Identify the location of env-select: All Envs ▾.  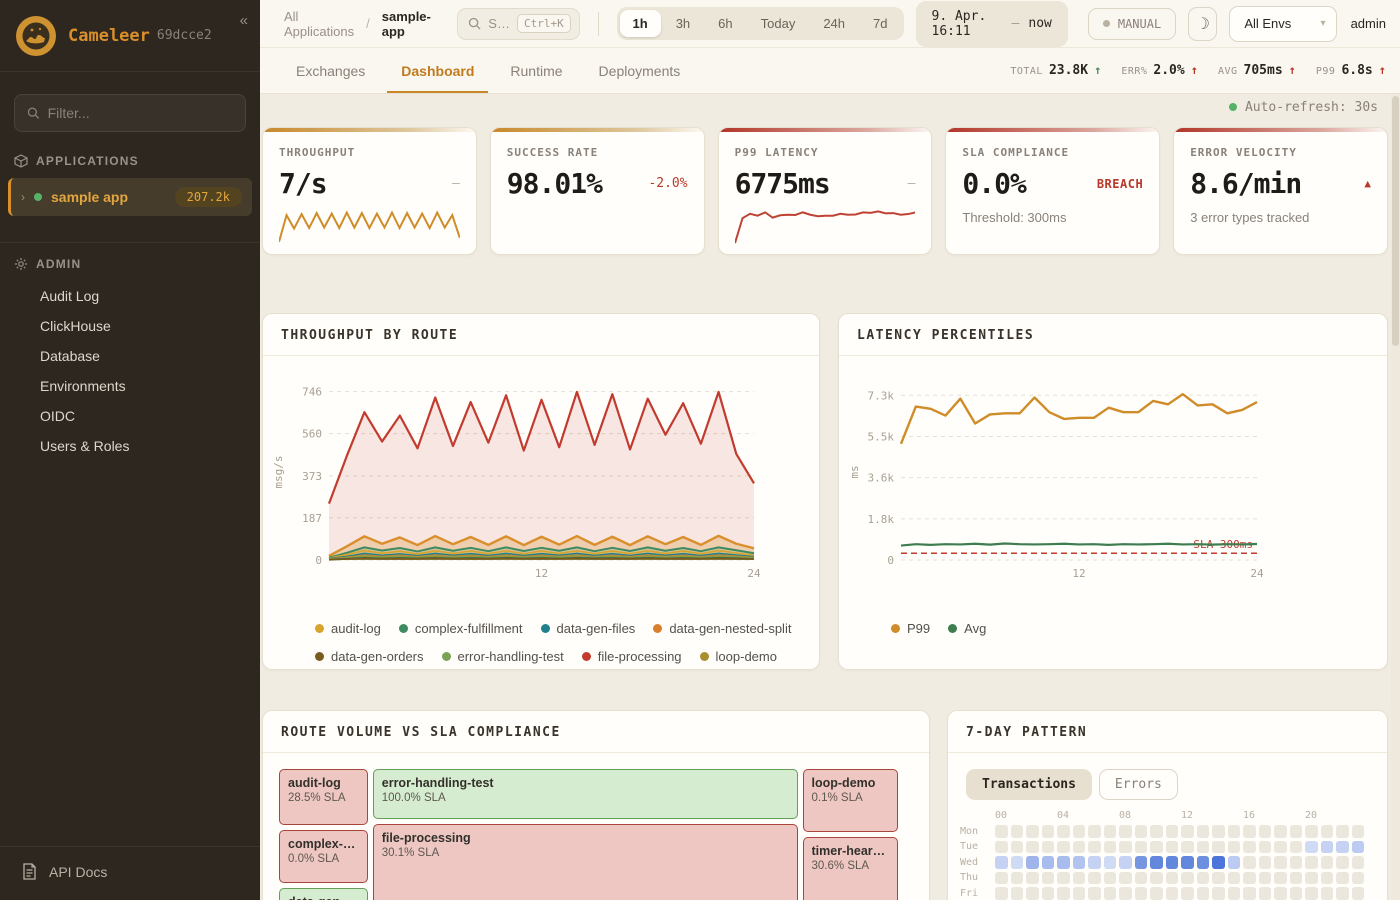
(1283, 23).